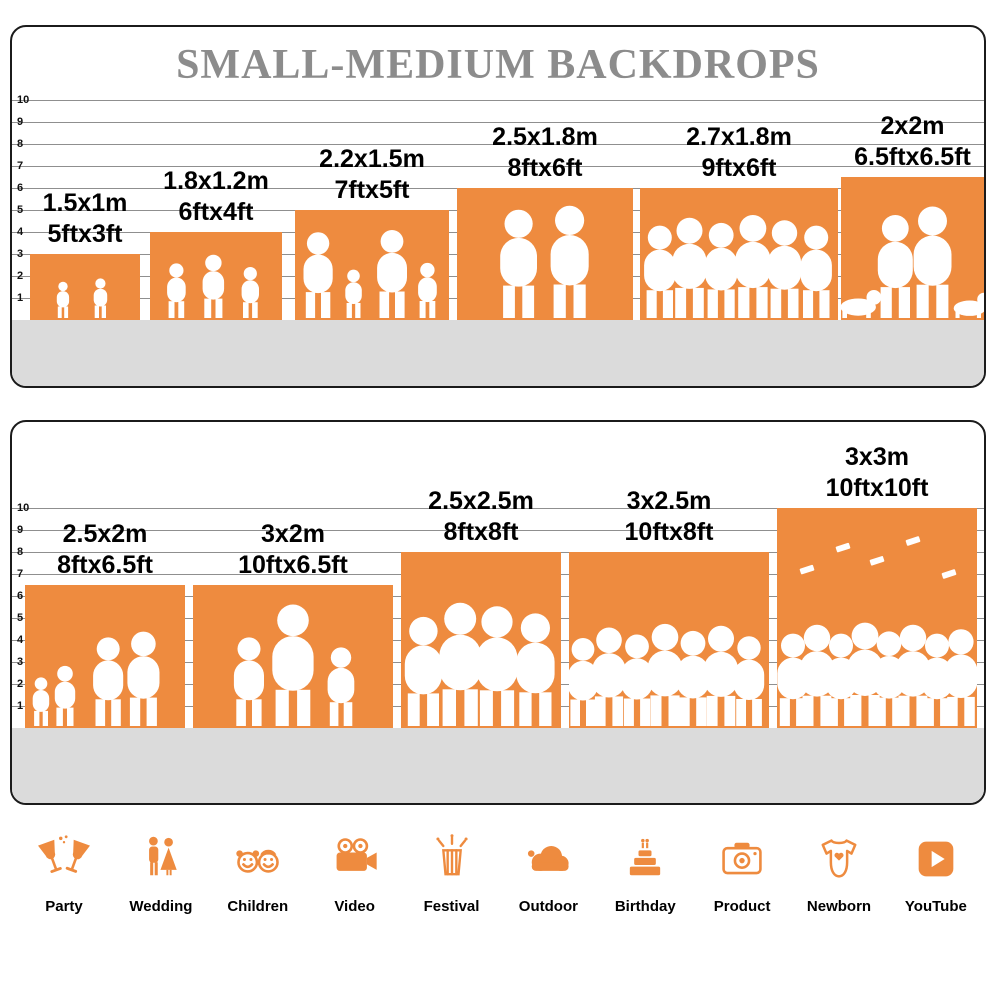  I want to click on size-metric: 2.7x1.8m, so click(739, 137).